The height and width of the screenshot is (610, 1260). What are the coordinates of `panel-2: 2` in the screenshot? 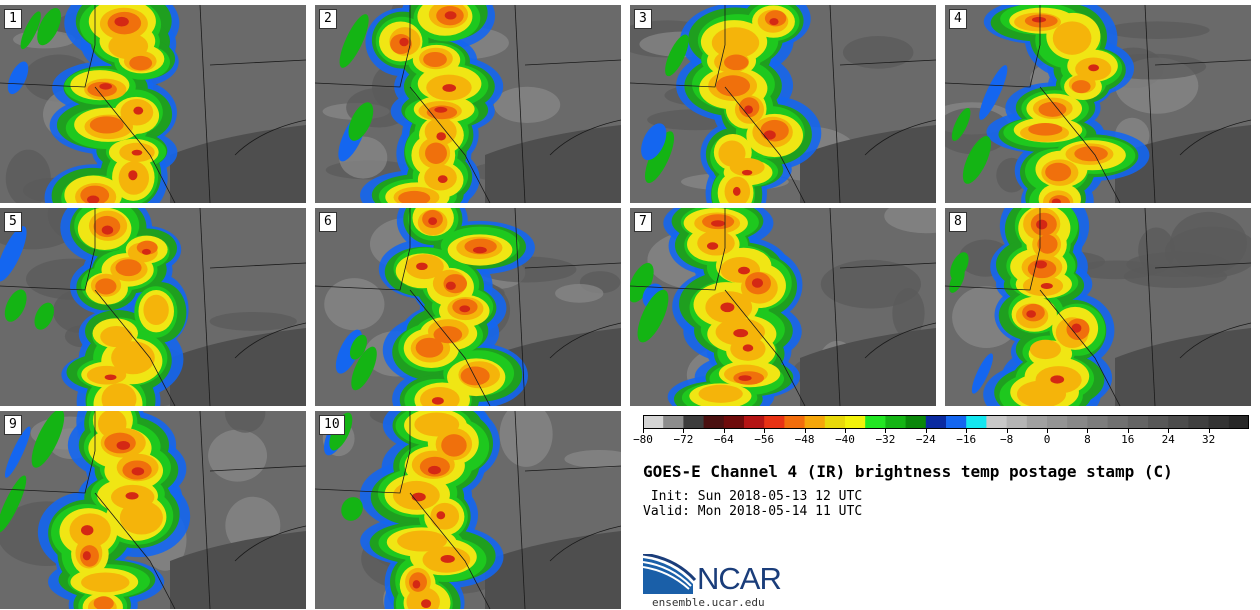 It's located at (468, 104).